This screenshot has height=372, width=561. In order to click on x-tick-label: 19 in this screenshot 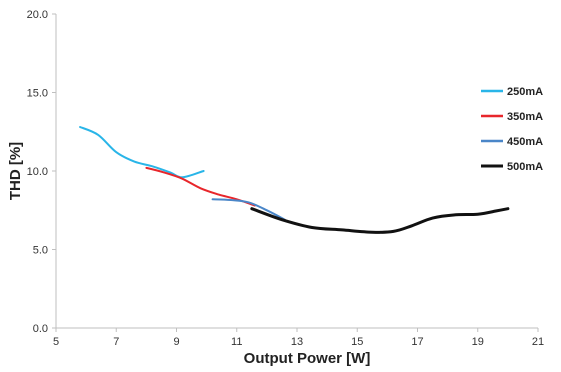, I will do `click(478, 342)`.